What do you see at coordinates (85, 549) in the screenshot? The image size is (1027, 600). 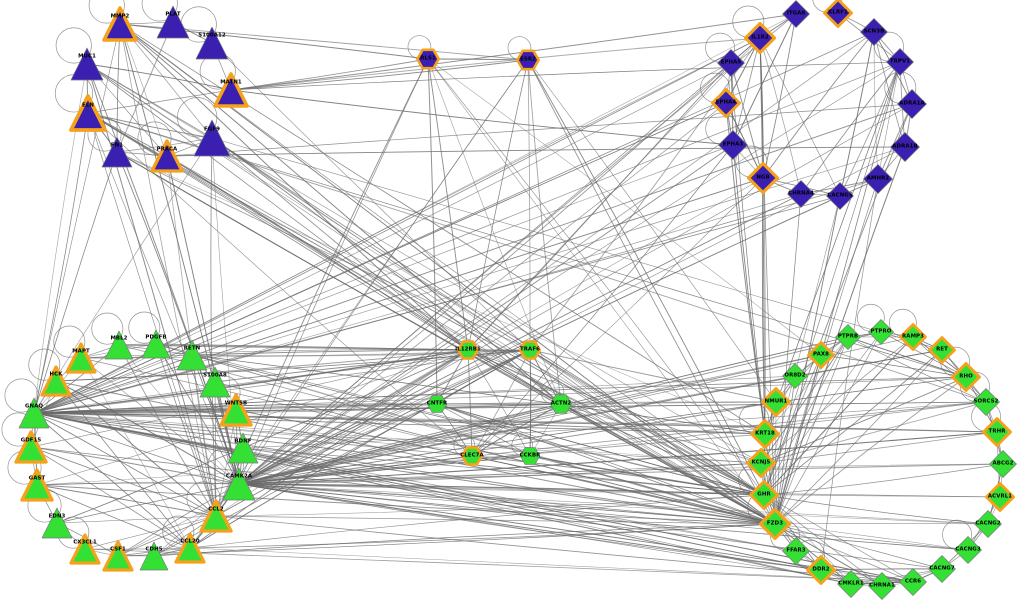 I see `graph-node-cx3cl1: CX3CL1` at bounding box center [85, 549].